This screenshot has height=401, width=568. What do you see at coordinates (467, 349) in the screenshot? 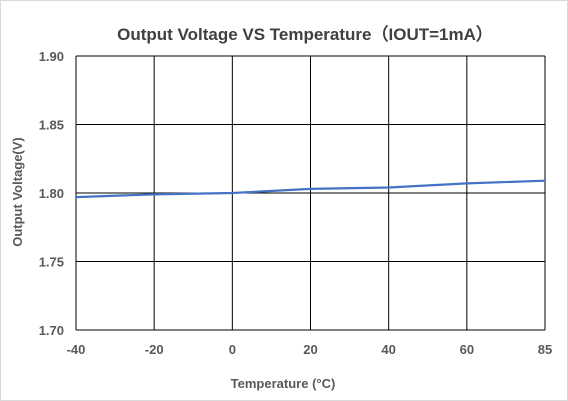
I see `x-tick-label: 60` at bounding box center [467, 349].